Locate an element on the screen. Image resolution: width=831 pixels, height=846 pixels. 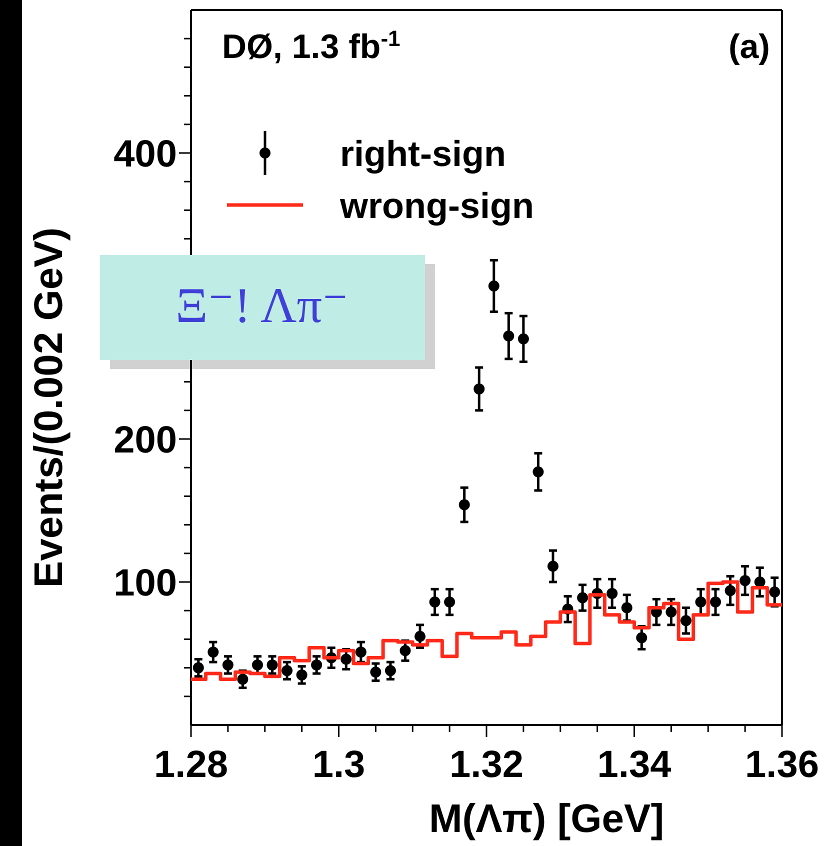
y-axis-title: Events/(0.002 GeV) is located at coordinates (49, 407).